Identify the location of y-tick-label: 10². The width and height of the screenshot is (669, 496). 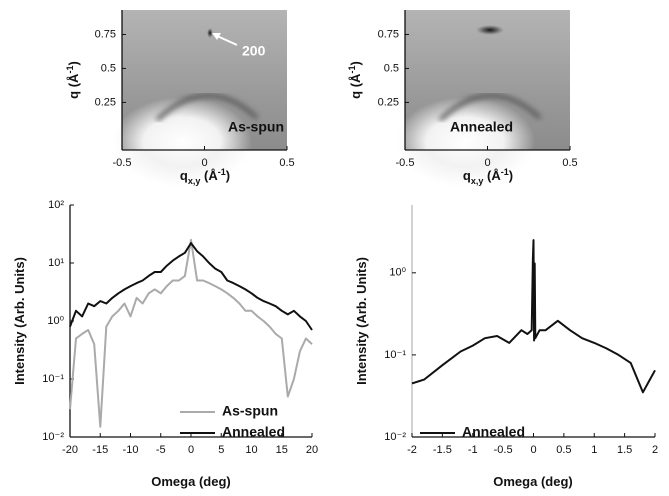
(56, 205).